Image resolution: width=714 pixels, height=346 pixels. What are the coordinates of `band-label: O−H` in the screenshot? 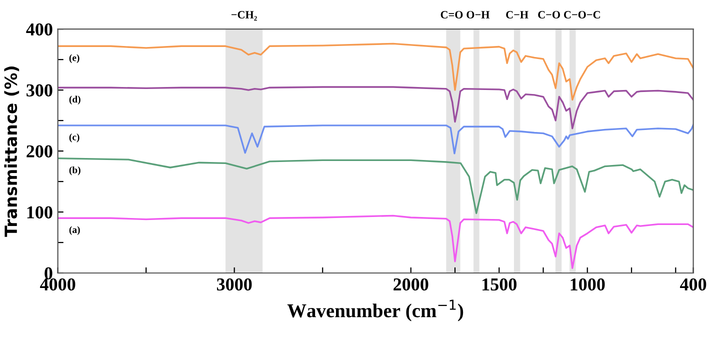 It's located at (478, 14).